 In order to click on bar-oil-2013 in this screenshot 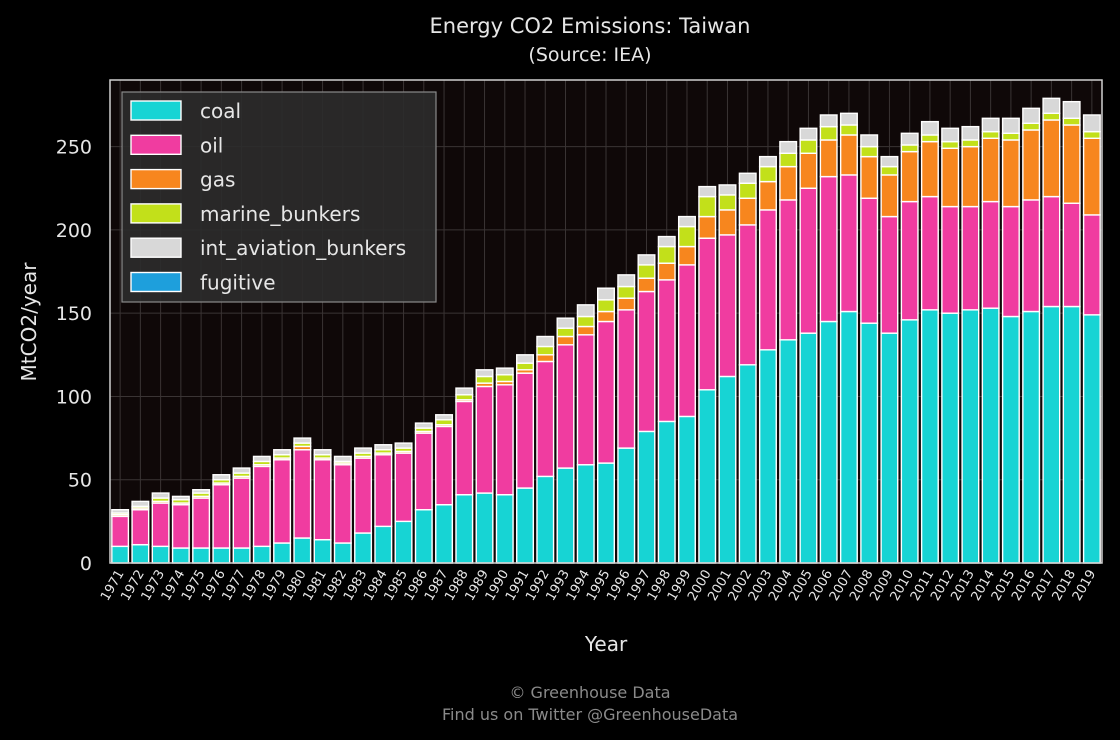, I will do `click(970, 258)`.